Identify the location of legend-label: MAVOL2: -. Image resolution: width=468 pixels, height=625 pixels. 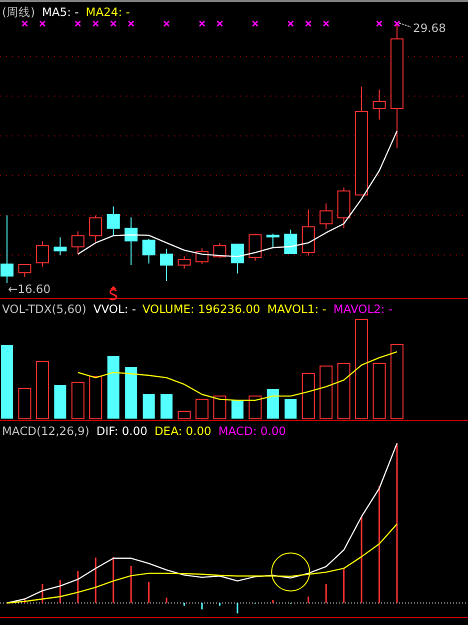
(363, 309).